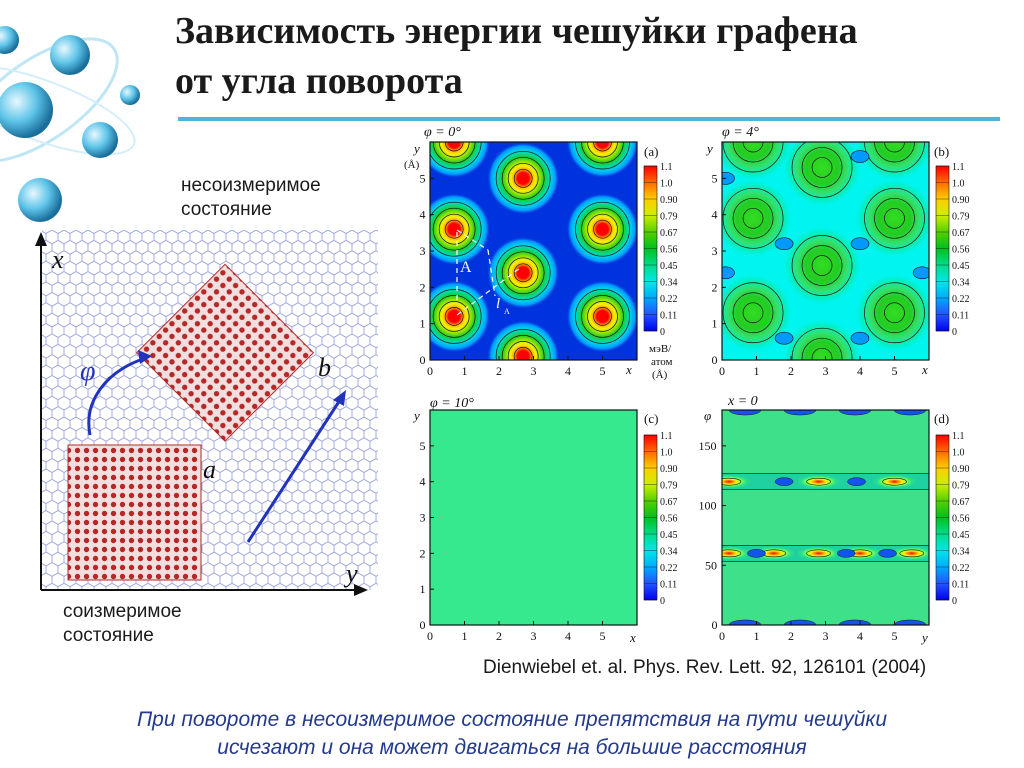  I want to click on colorbar-tick-label: 1.0, so click(958, 453).